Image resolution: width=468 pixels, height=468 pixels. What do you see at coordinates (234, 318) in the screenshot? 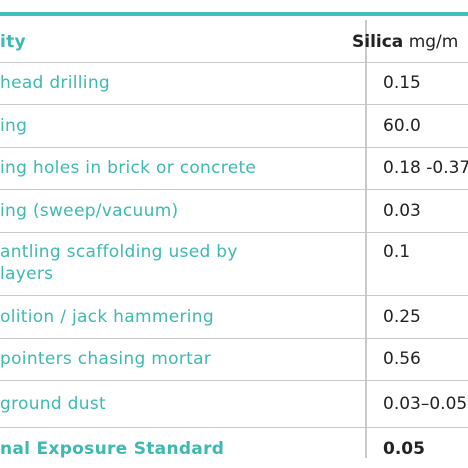
I see `table-row: olition / jack hammering 0.25` at bounding box center [234, 318].